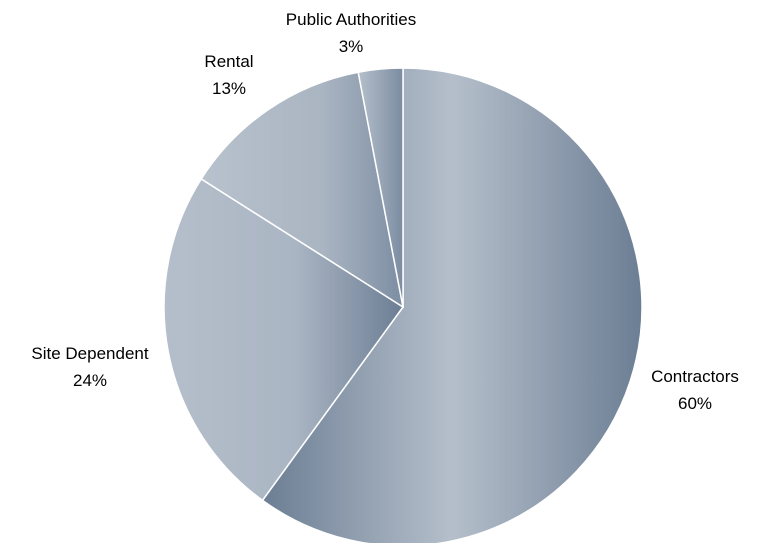  I want to click on label-contractors: Contractors, so click(695, 376).